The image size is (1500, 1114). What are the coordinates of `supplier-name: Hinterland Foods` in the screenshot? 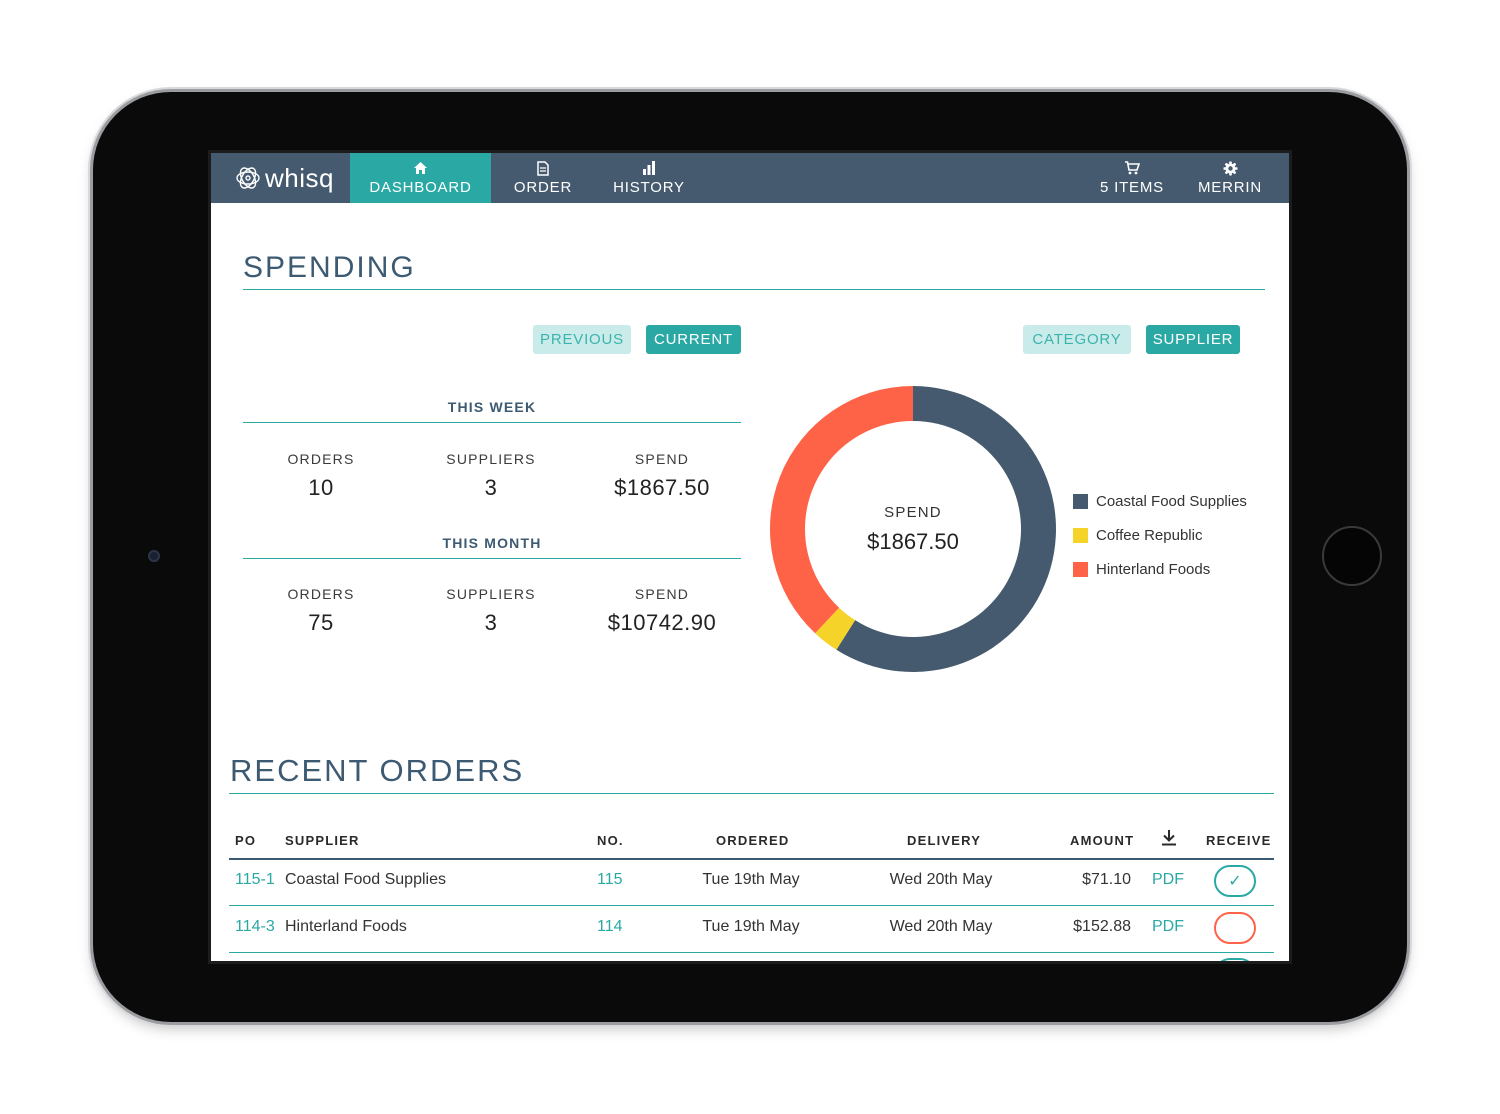 It's located at (346, 926).